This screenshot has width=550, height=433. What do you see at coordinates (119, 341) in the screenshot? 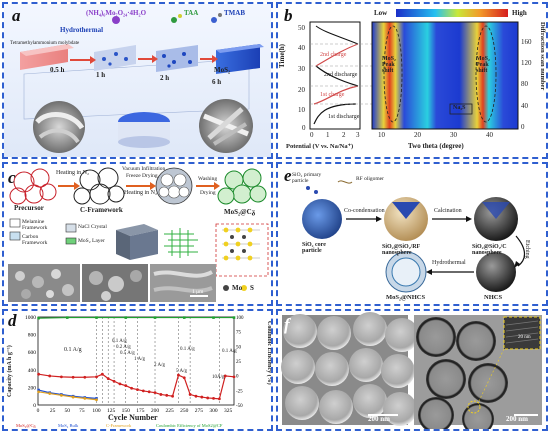
I see `rate-01-b: 0.1 A/g` at bounding box center [119, 341].